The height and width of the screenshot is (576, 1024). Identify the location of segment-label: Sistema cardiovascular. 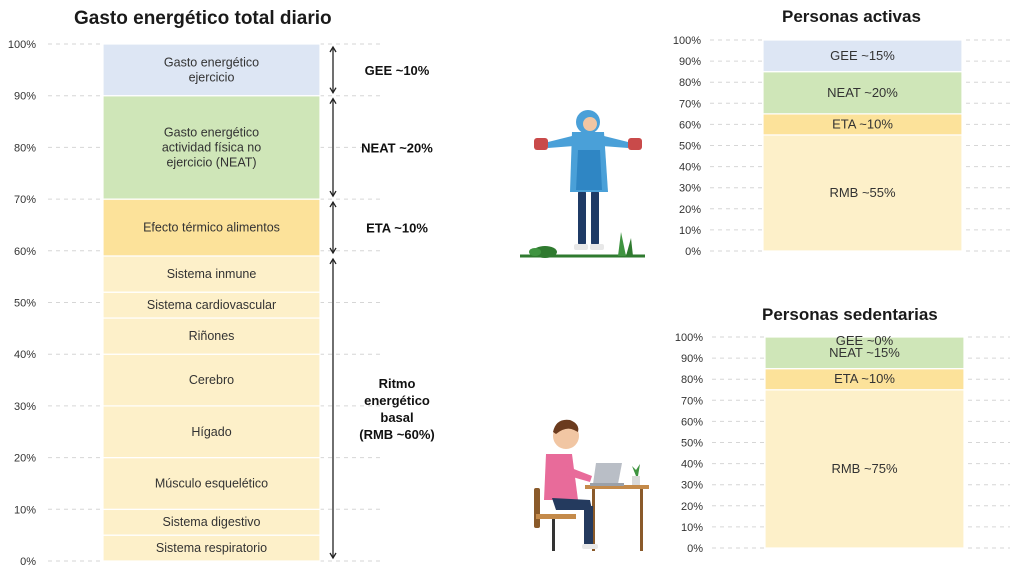
(211, 305).